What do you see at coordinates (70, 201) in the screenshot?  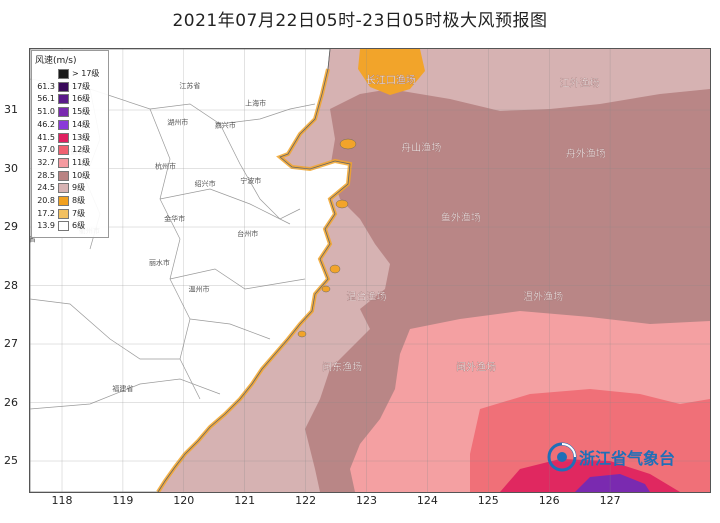 I see `legend-row: 20.8 8级` at bounding box center [70, 201].